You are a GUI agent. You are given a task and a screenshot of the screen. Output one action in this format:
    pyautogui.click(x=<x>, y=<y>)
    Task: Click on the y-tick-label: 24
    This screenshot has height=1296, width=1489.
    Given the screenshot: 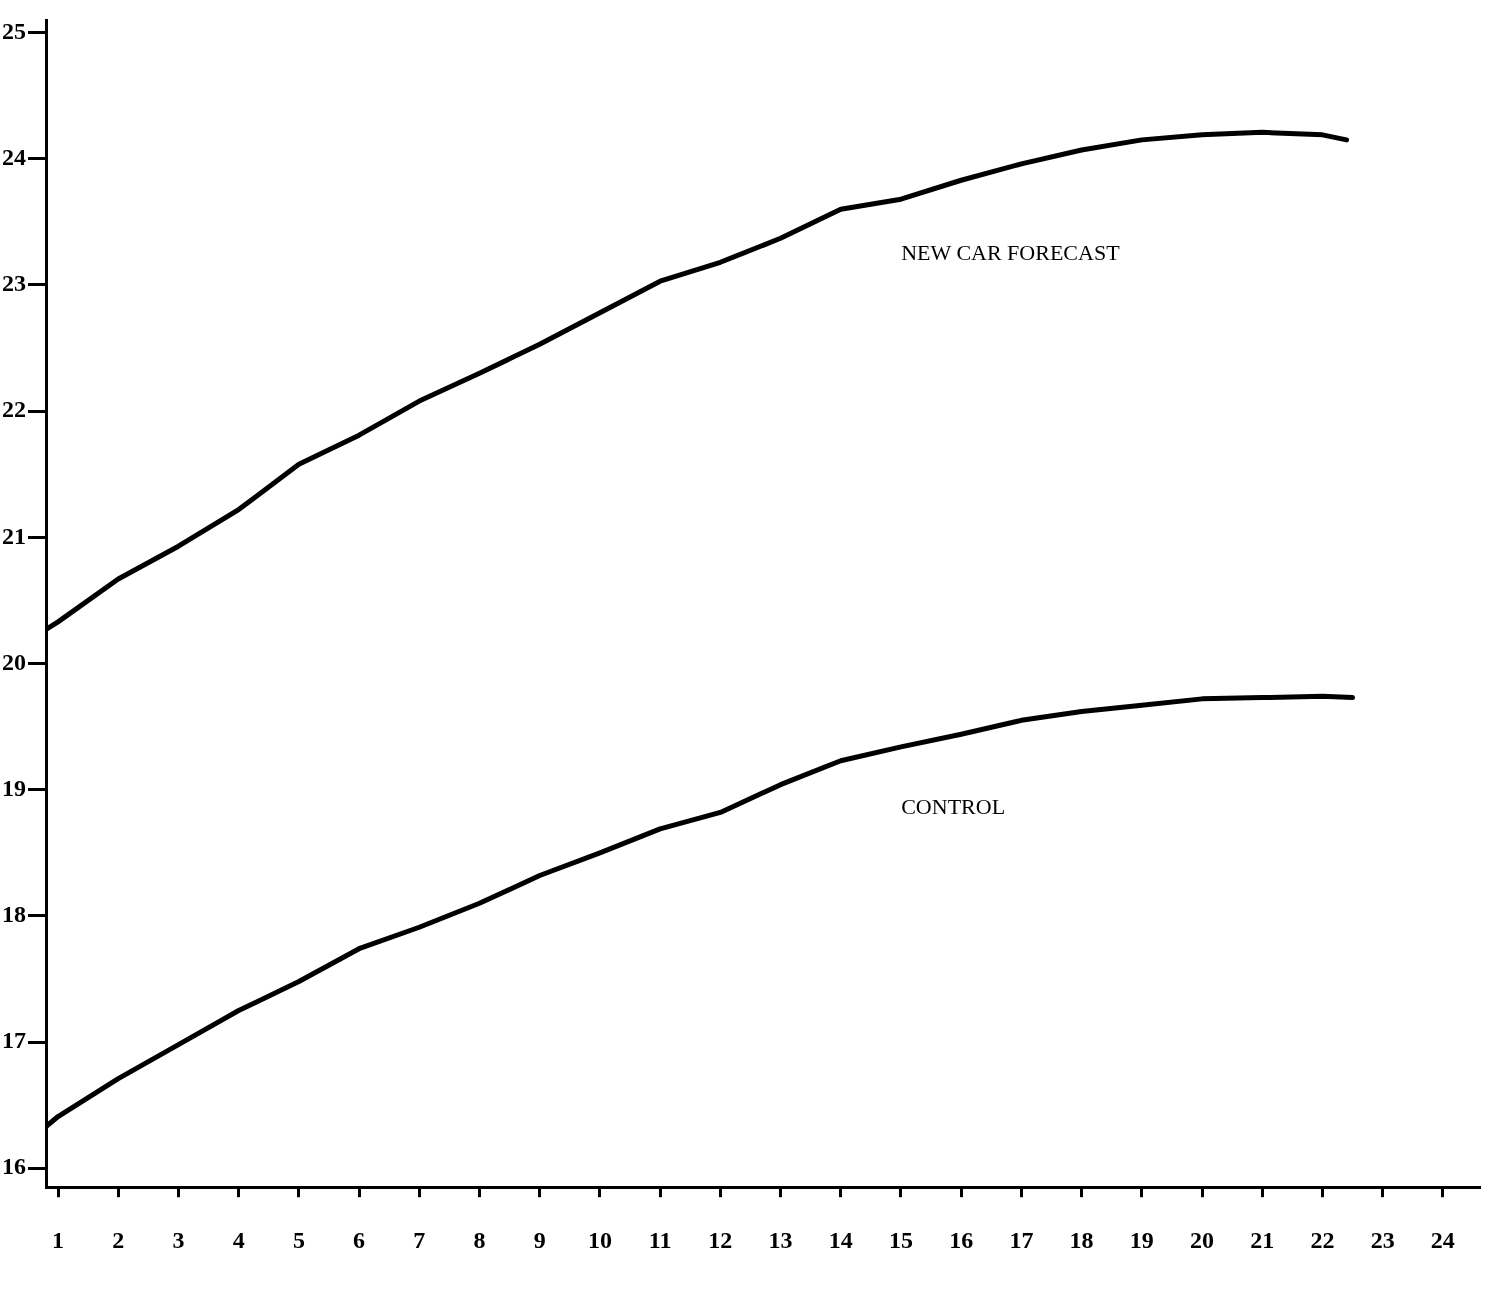 What is the action you would take?
    pyautogui.click(x=14, y=157)
    